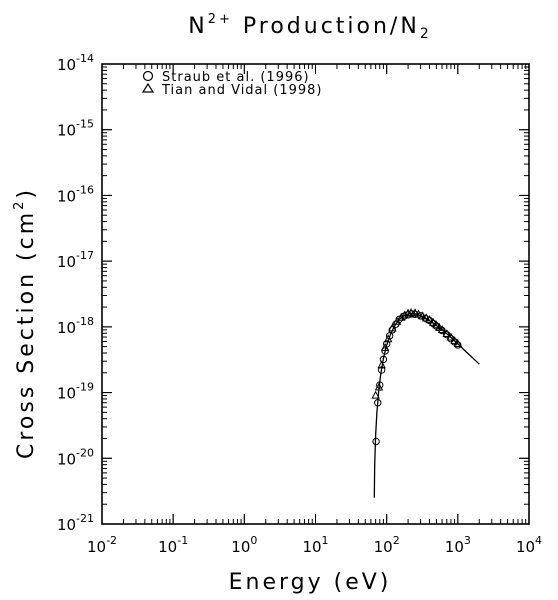  What do you see at coordinates (75, 293) in the screenshot?
I see `y-tick-labels: 10-14 10-15 10-16 10-17 10-18 10-19 10-20 10-21` at bounding box center [75, 293].